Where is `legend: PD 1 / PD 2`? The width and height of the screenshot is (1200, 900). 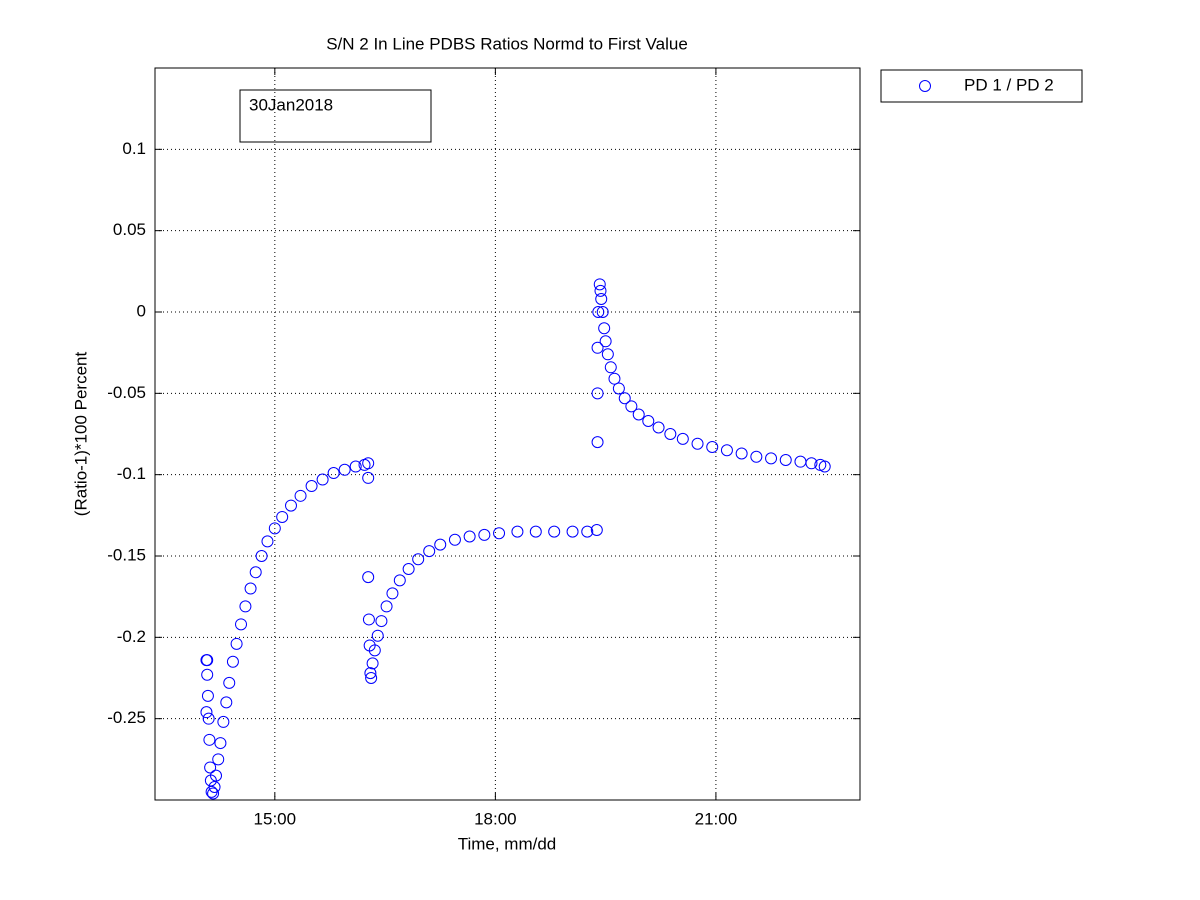
legend: PD 1 / PD 2 is located at coordinates (981, 86).